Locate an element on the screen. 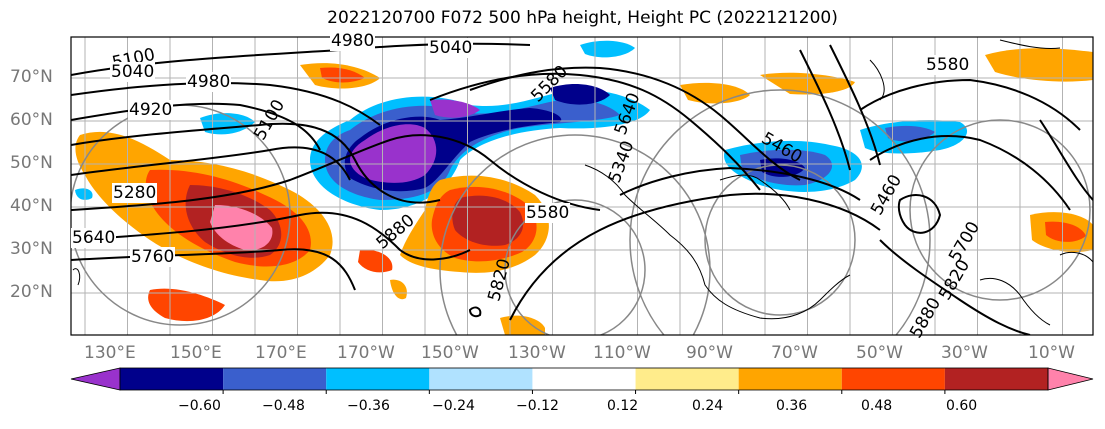  colorbar-tick: 0.24 is located at coordinates (708, 406).